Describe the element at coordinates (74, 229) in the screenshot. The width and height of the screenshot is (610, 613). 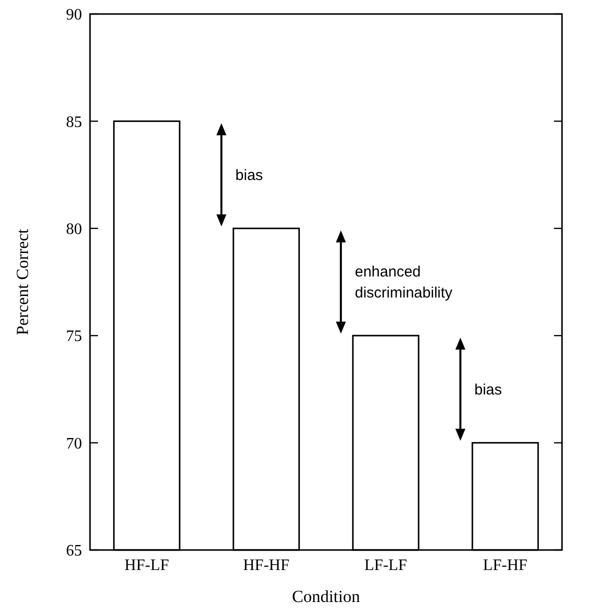
I see `y-tick-label: 80` at that location.